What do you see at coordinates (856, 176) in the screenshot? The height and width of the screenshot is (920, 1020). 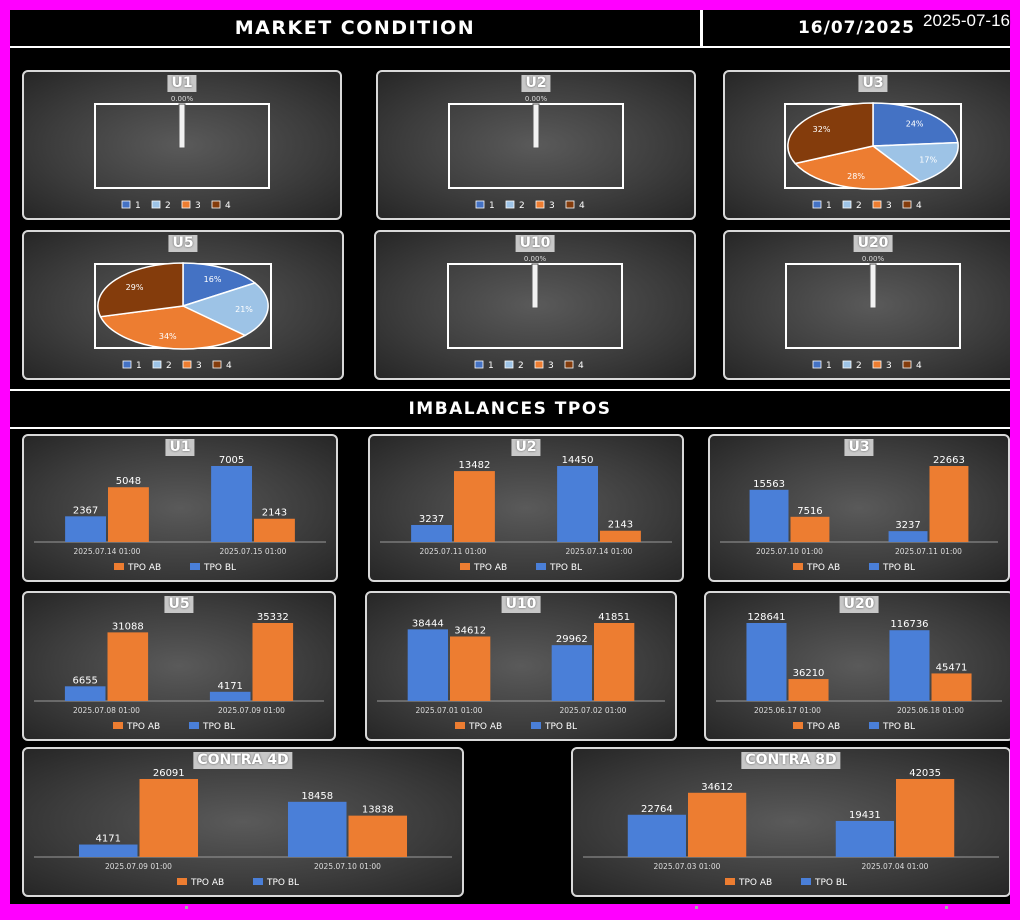 I see `data-label: 28%` at bounding box center [856, 176].